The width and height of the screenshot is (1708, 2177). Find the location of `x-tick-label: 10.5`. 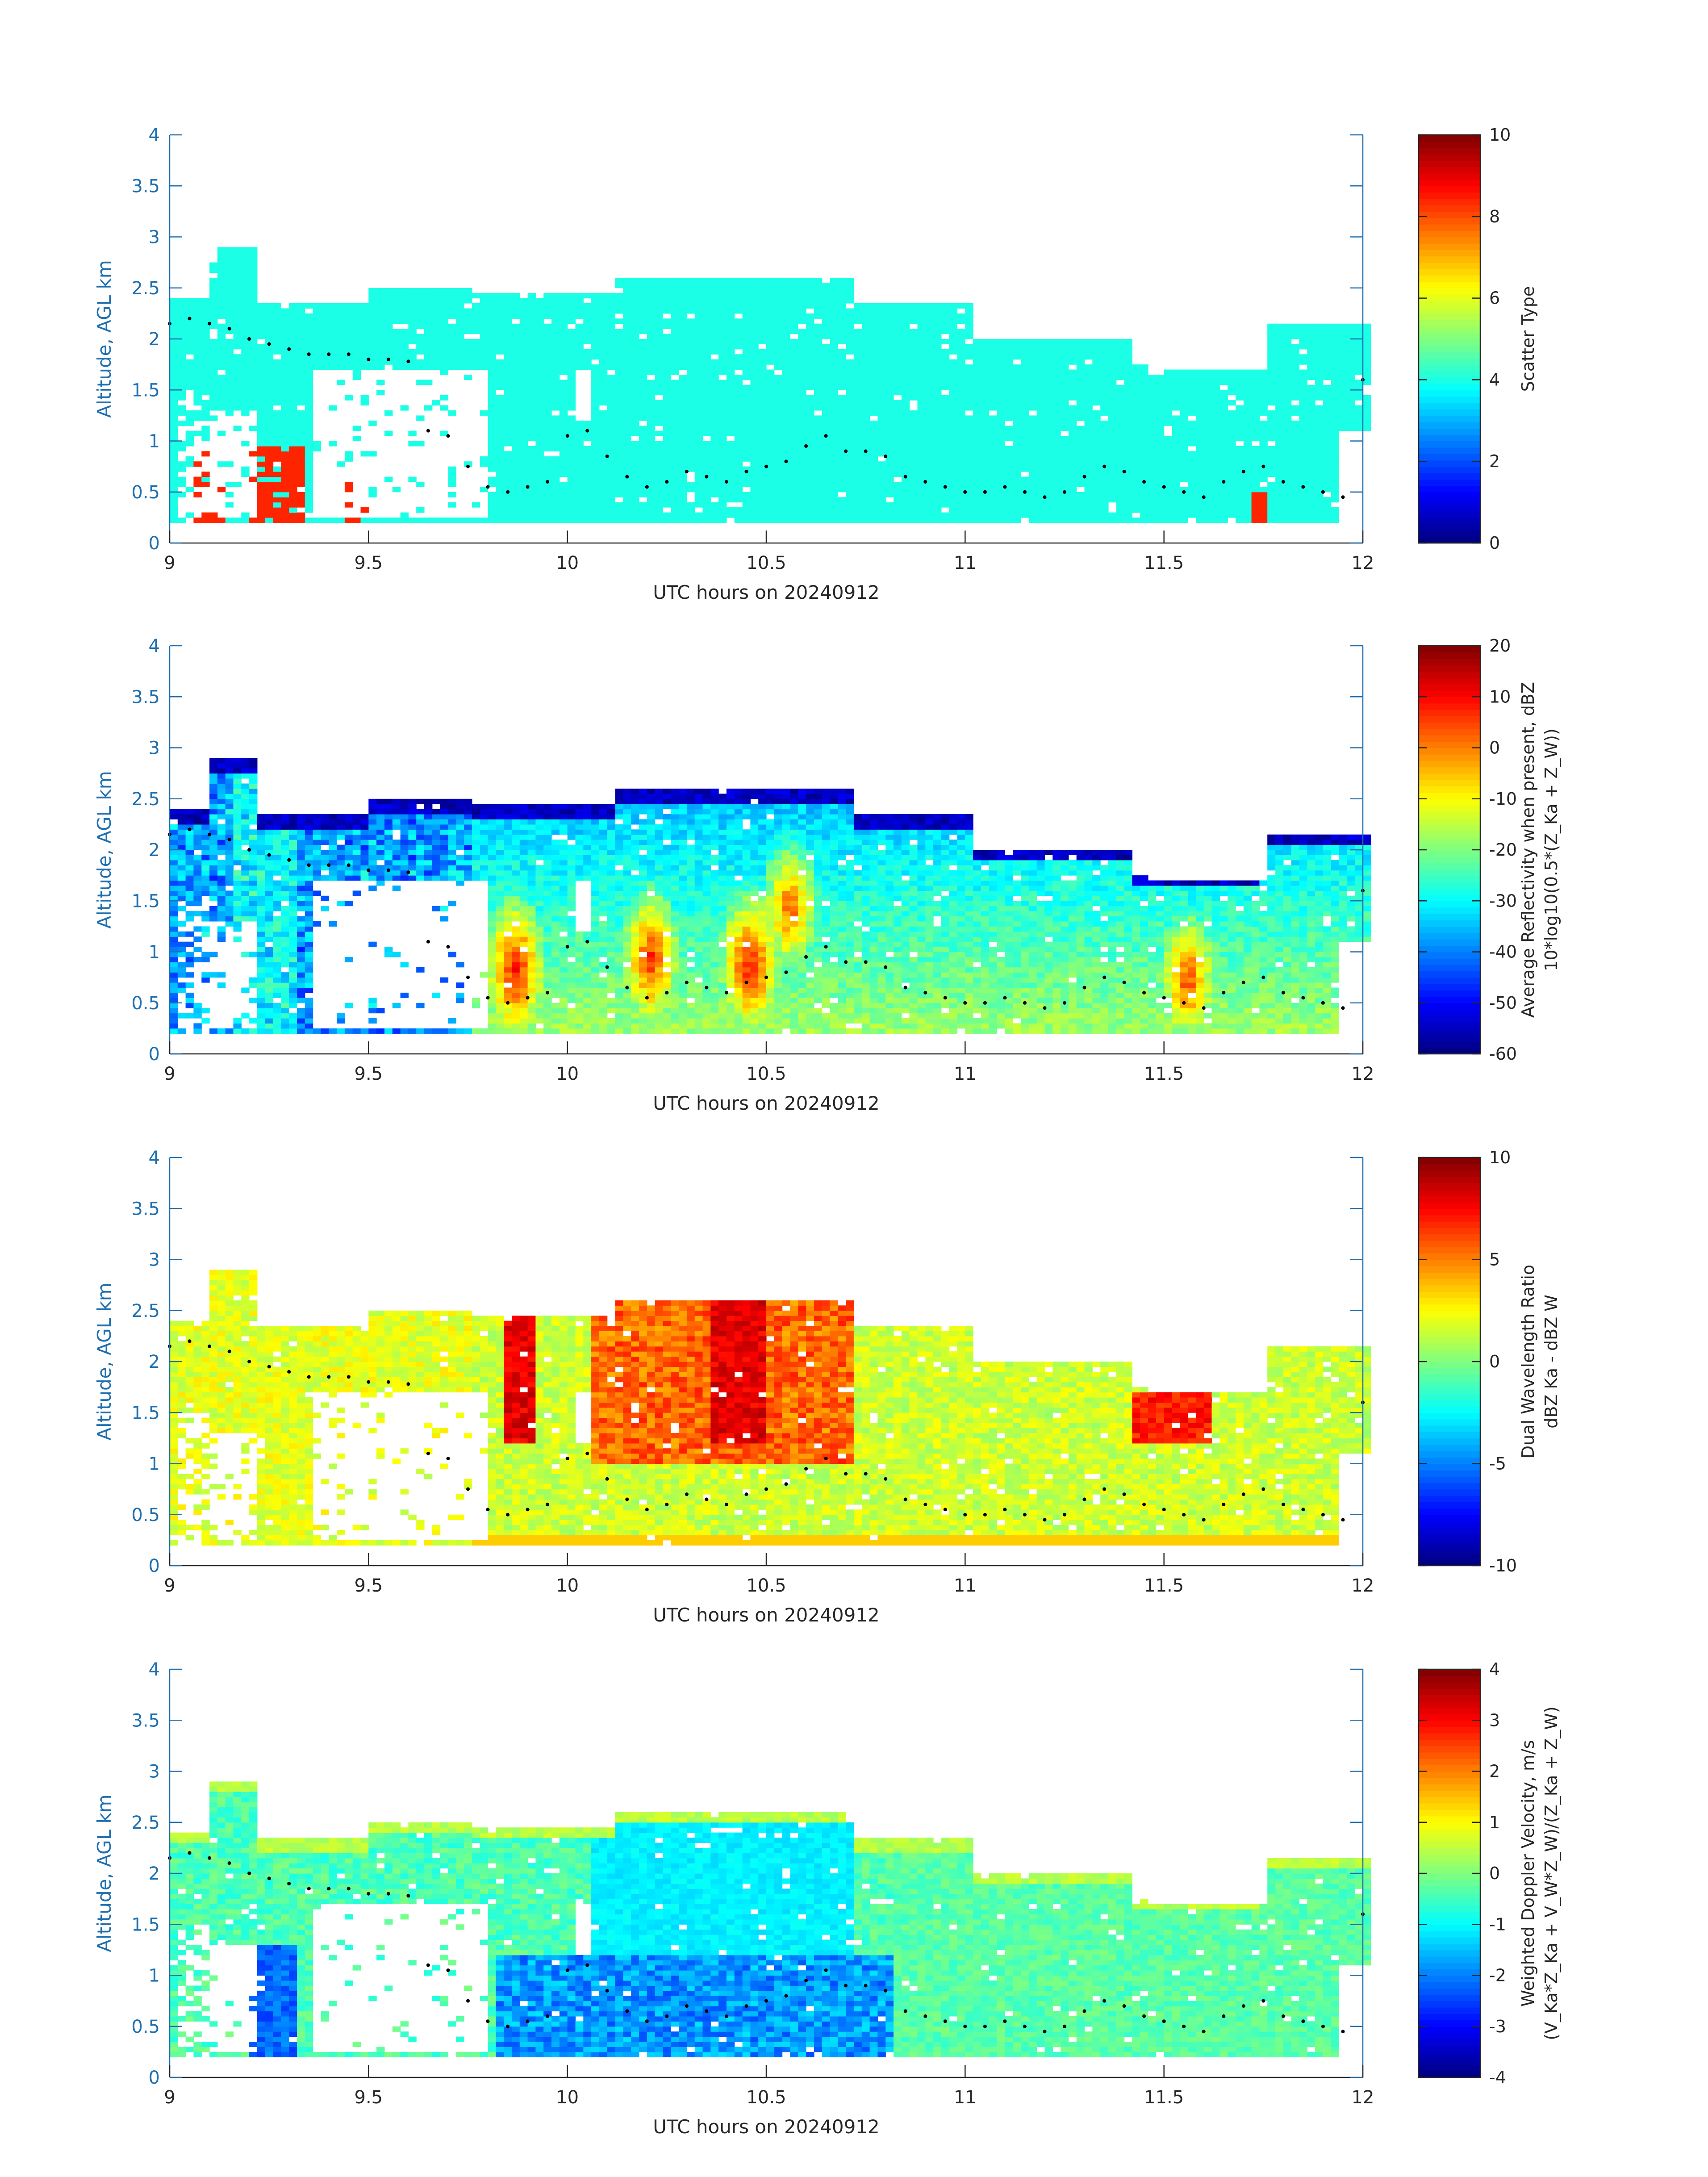

x-tick-label: 10.5 is located at coordinates (766, 2097).